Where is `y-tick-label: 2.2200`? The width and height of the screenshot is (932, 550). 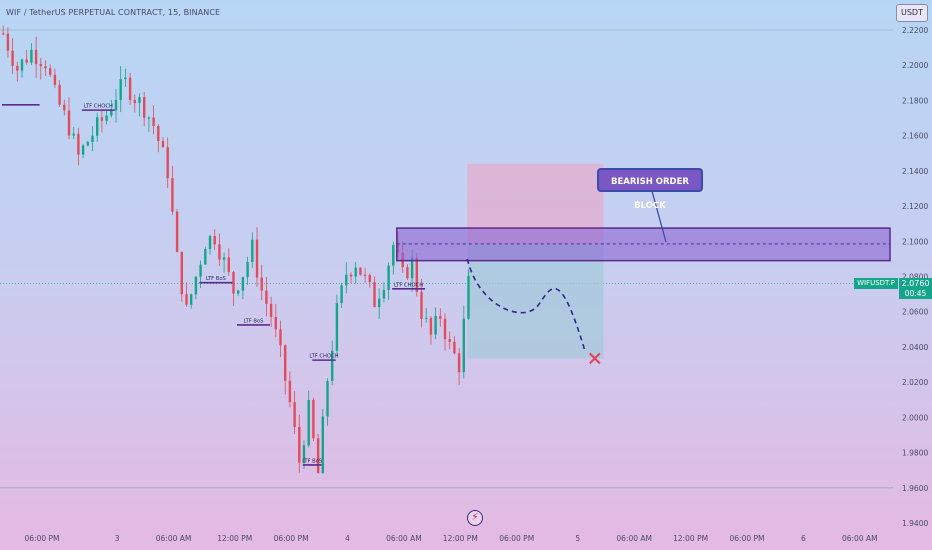
y-tick-label: 2.2200 is located at coordinates (915, 30).